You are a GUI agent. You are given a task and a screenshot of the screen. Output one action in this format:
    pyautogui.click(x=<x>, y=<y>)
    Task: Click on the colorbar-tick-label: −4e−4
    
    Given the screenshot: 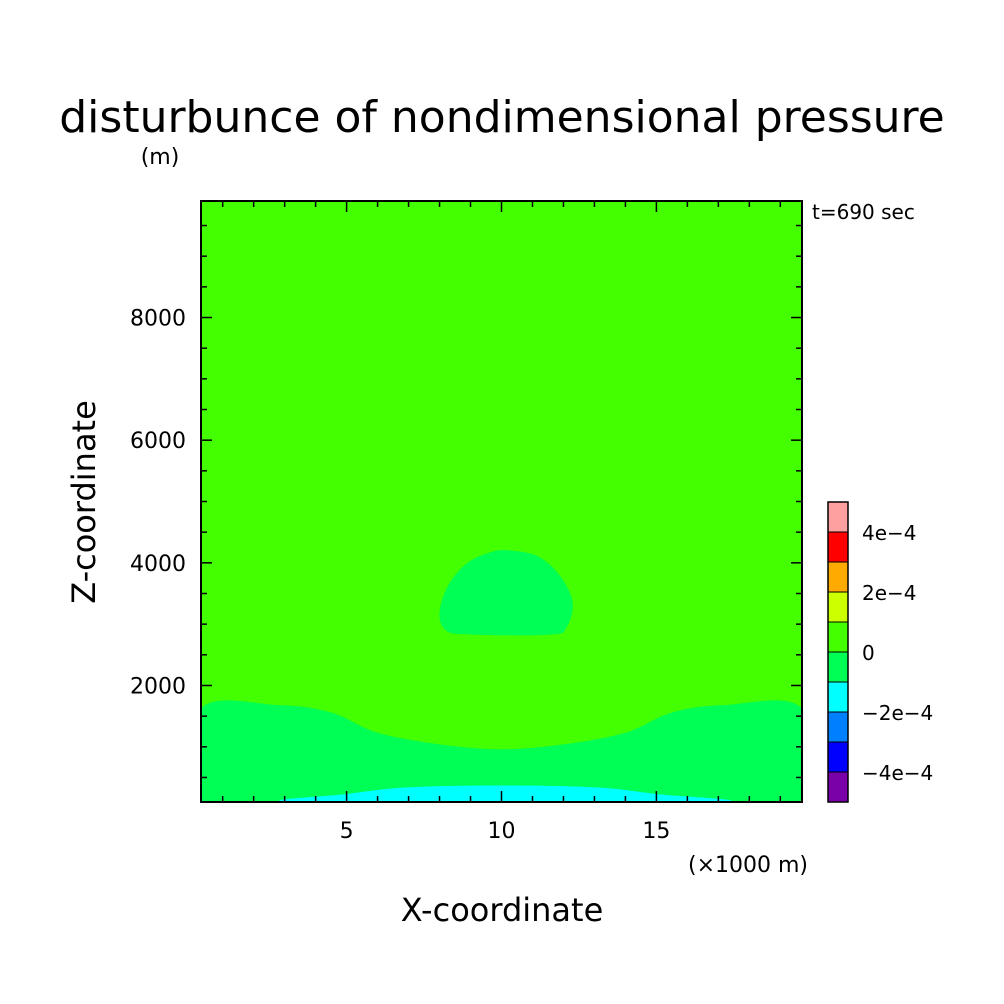 What is the action you would take?
    pyautogui.click(x=897, y=773)
    